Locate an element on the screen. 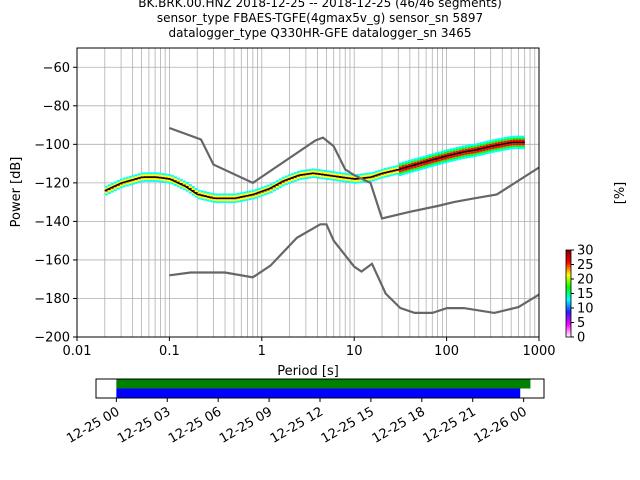 This screenshot has height=480, width=640. timeline-tick-label: 12-25 09 is located at coordinates (246, 425).